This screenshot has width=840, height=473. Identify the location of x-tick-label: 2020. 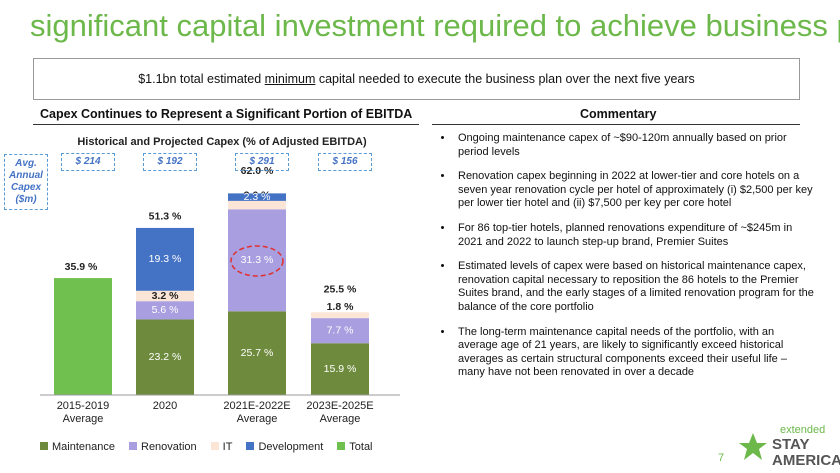
(165, 406).